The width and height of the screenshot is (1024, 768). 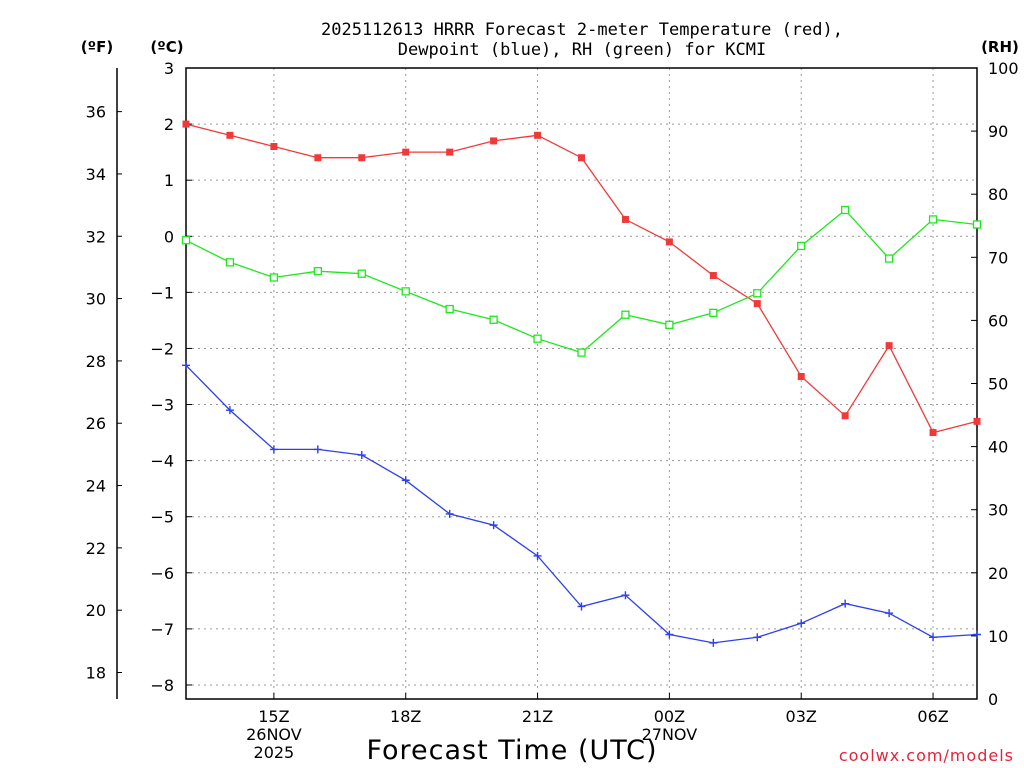 I want to click on x-tick-label: 27NOV, so click(x=670, y=734).